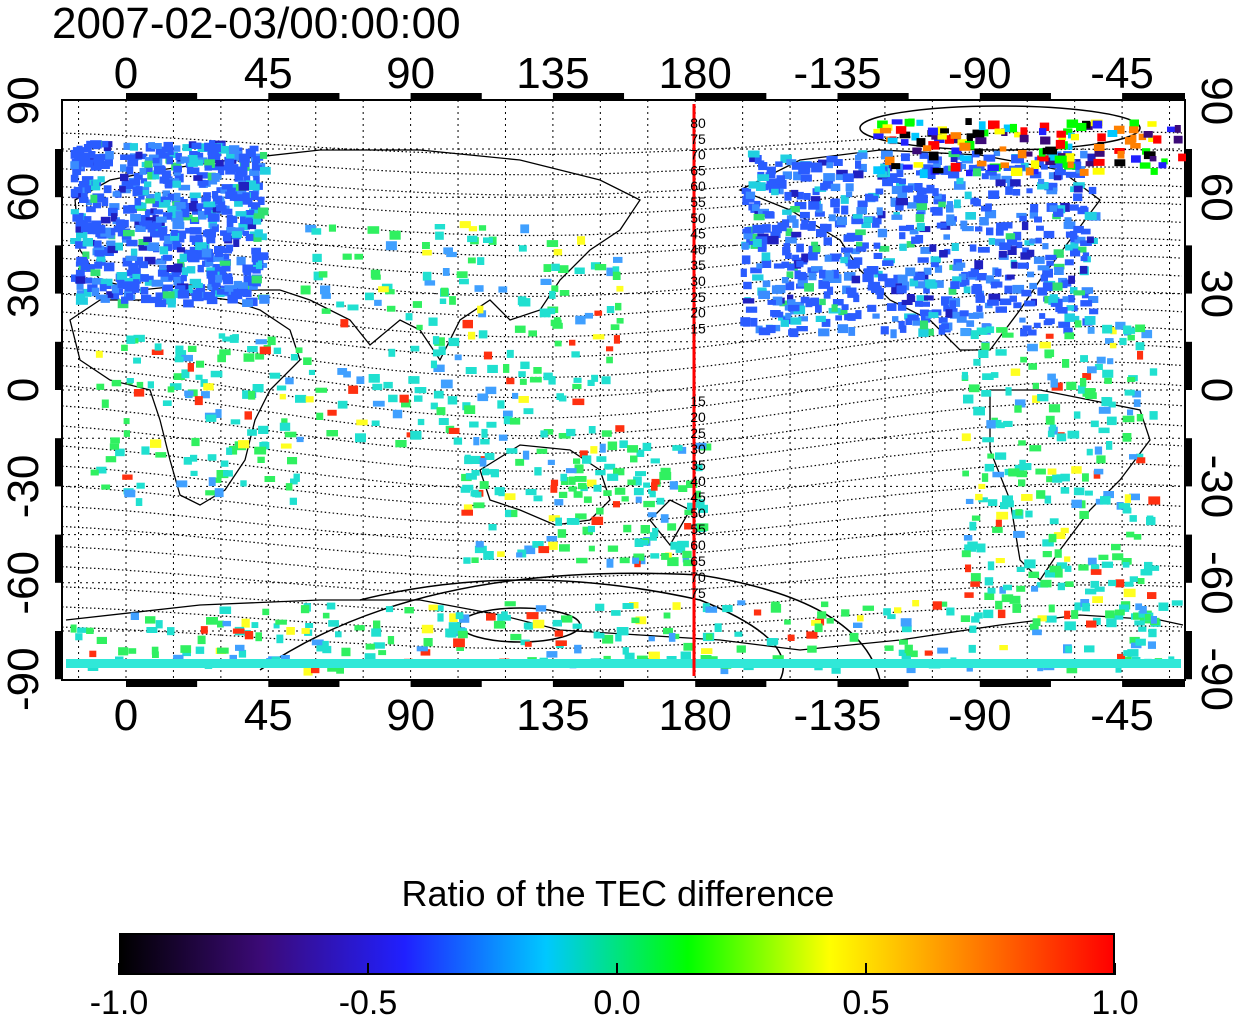 Image resolution: width=1240 pixels, height=1024 pixels. I want to click on contour-label: 40, so click(698, 481).